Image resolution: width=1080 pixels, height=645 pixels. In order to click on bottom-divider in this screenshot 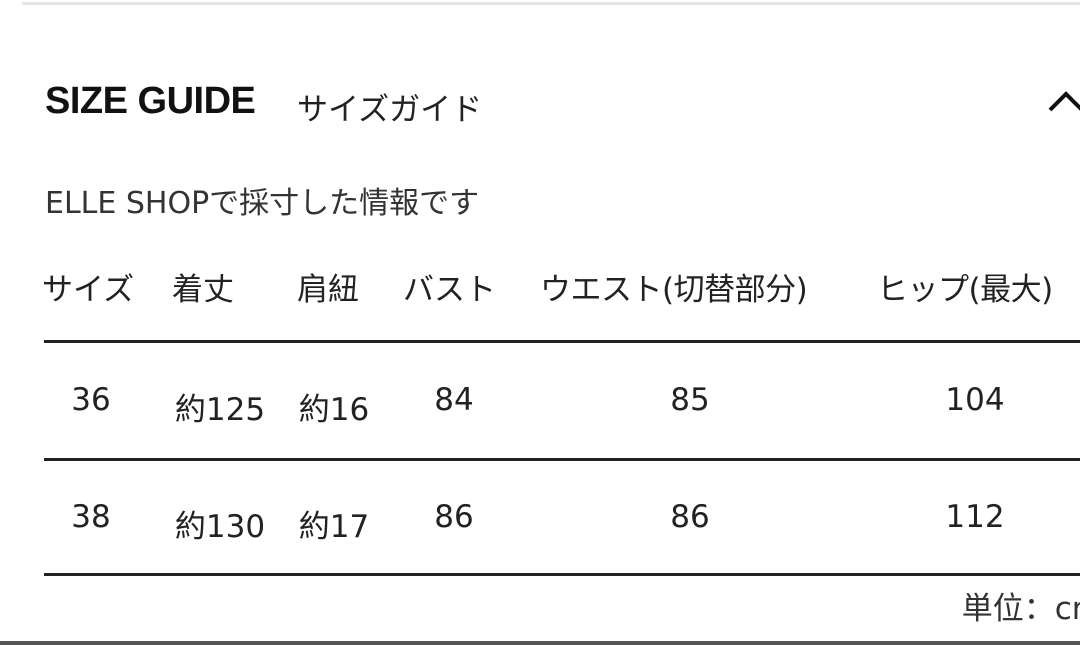, I will do `click(540, 643)`.